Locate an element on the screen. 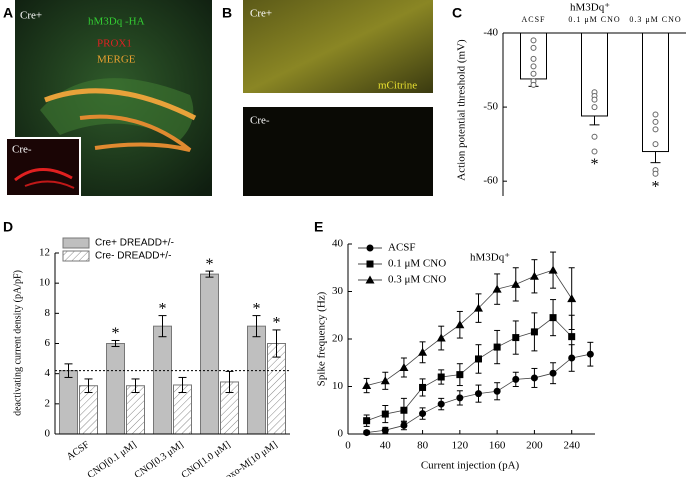 The image size is (688, 477). image-text: mCitrine is located at coordinates (397, 86).